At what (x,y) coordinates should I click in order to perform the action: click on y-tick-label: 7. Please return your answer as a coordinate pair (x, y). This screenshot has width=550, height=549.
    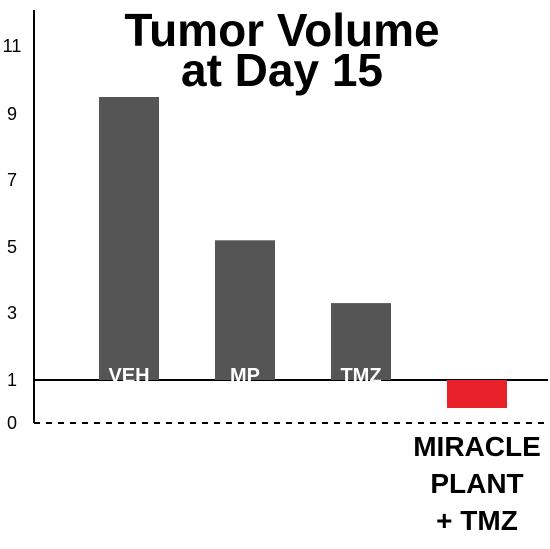
    Looking at the image, I should click on (12, 180).